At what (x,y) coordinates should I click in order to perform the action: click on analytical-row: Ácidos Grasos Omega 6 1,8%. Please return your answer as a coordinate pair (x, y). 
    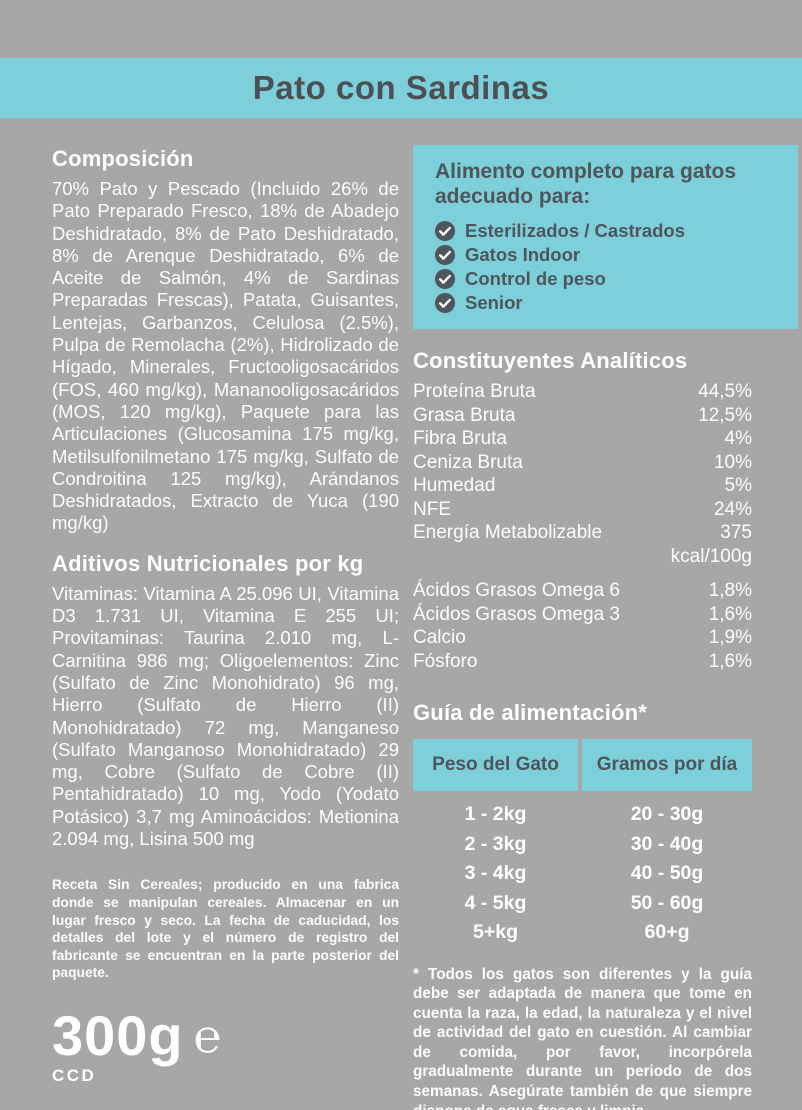
    Looking at the image, I should click on (582, 591).